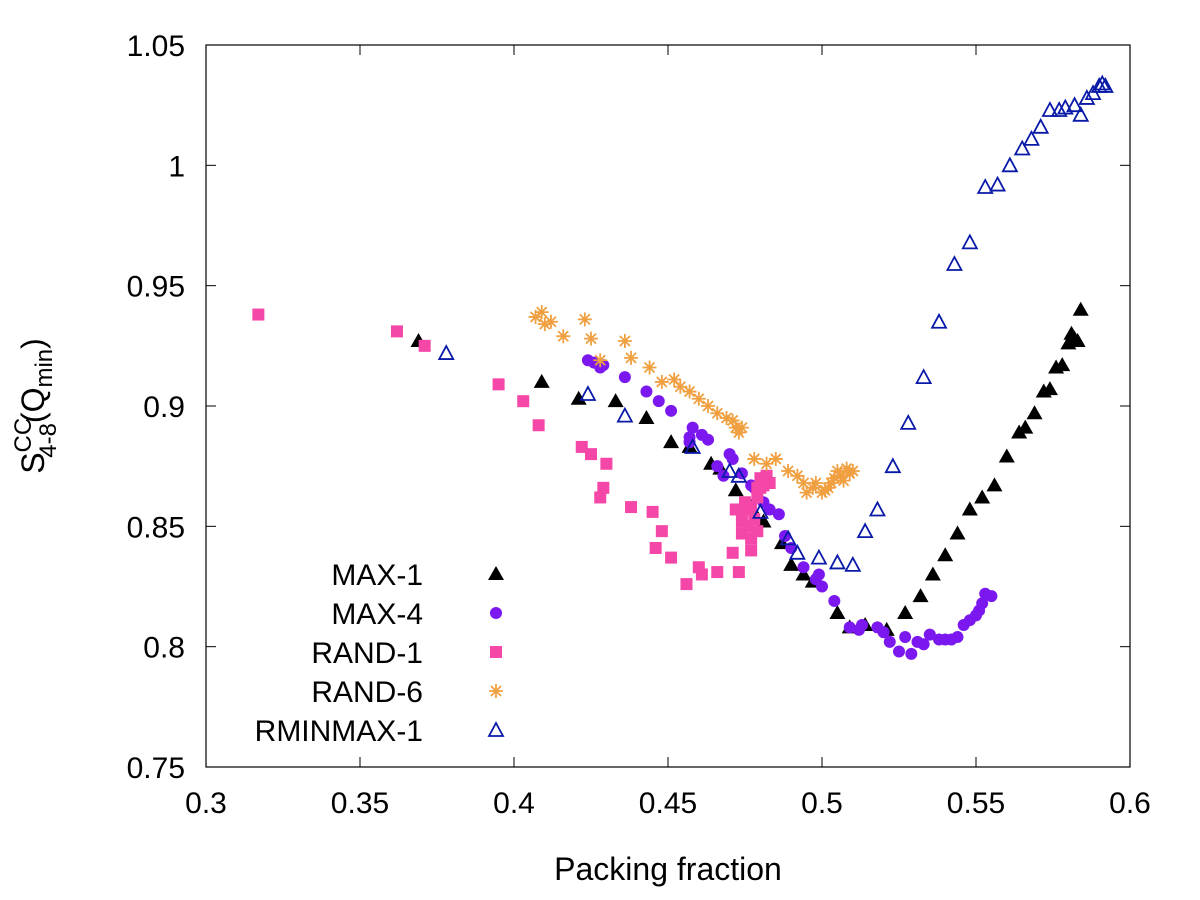 This screenshot has height=900, width=1200. I want to click on y-tick-label: 0.9, so click(164, 407).